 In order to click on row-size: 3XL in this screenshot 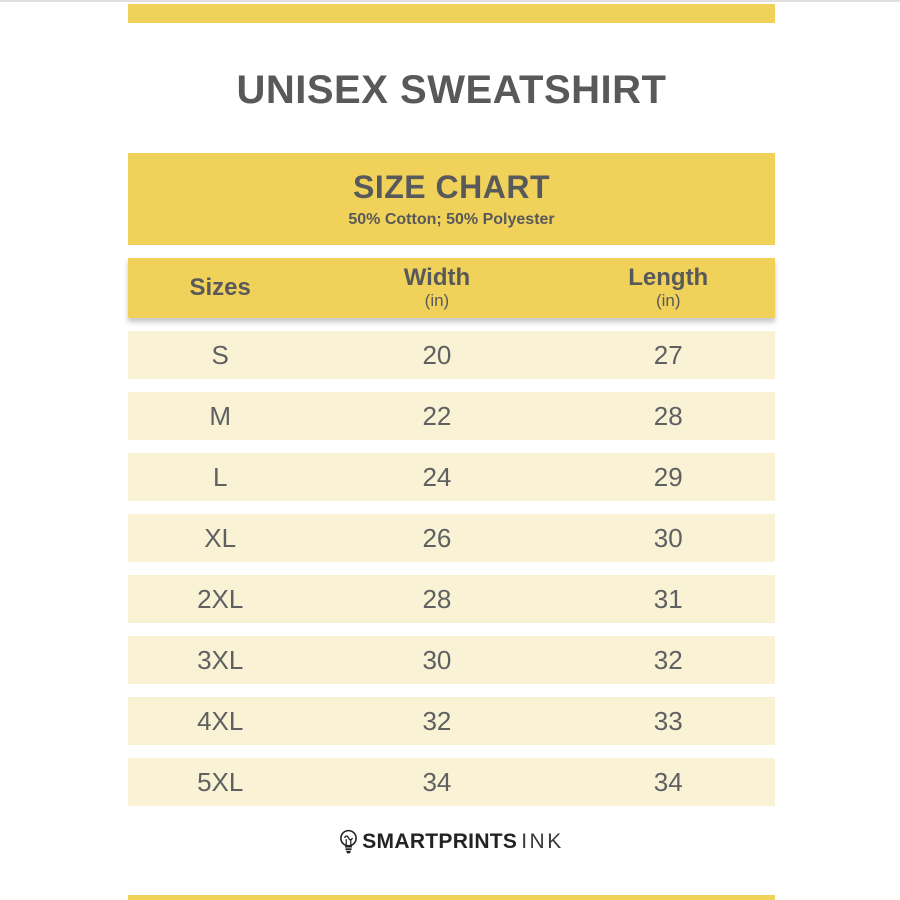, I will do `click(220, 659)`.